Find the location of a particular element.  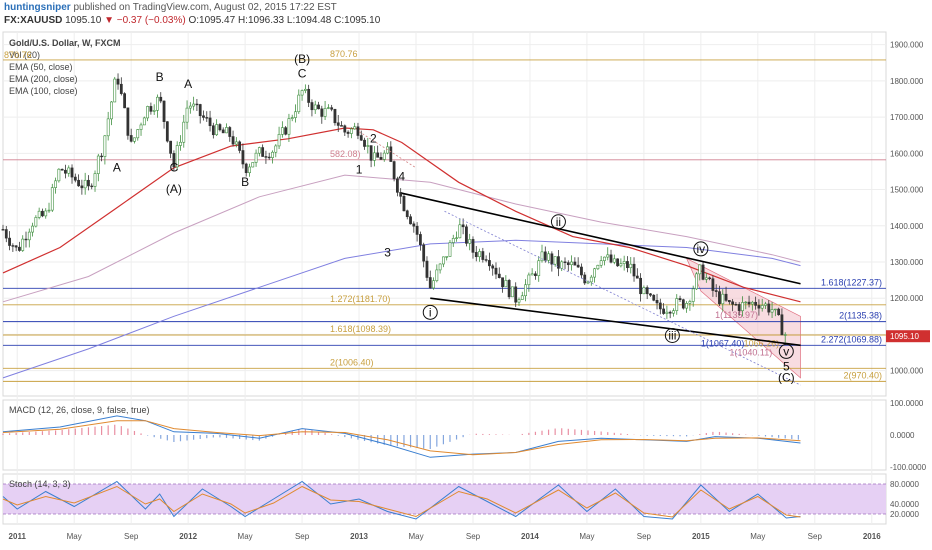

y-tick-label: 1600.000 is located at coordinates (907, 153).